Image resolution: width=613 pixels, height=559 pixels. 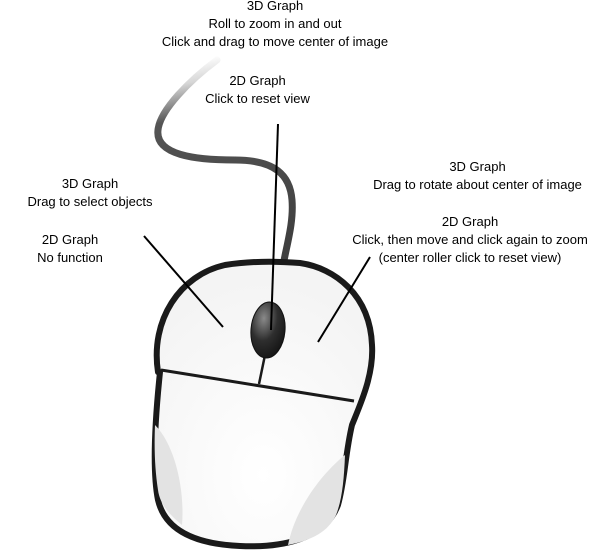 I want to click on label-left-3d: 3D Graph Drag to select objects, so click(x=90, y=193).